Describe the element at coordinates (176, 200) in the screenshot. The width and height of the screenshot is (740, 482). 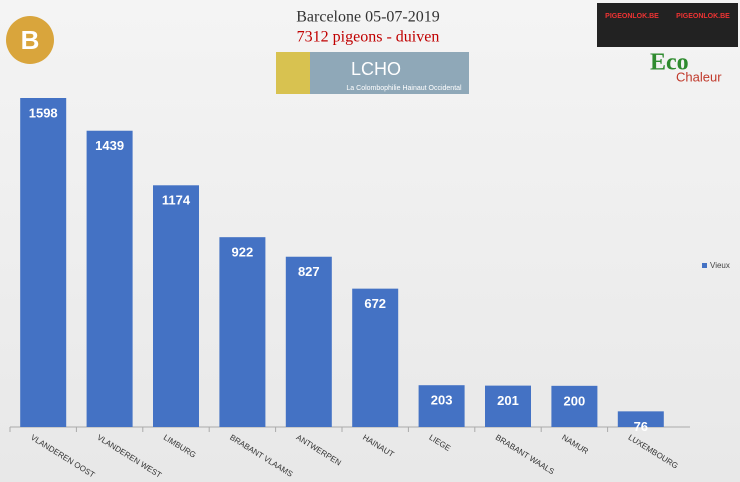
I see `value-label: 1174` at that location.